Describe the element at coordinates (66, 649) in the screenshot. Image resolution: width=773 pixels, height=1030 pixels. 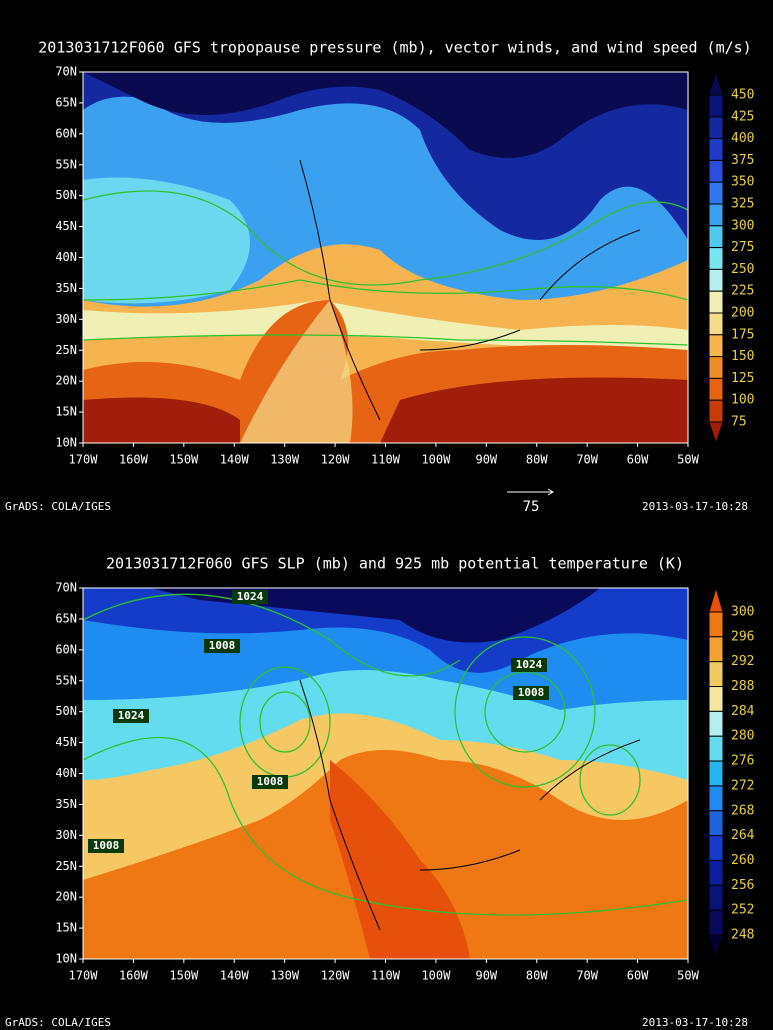
I see `lat-label: 60N` at that location.